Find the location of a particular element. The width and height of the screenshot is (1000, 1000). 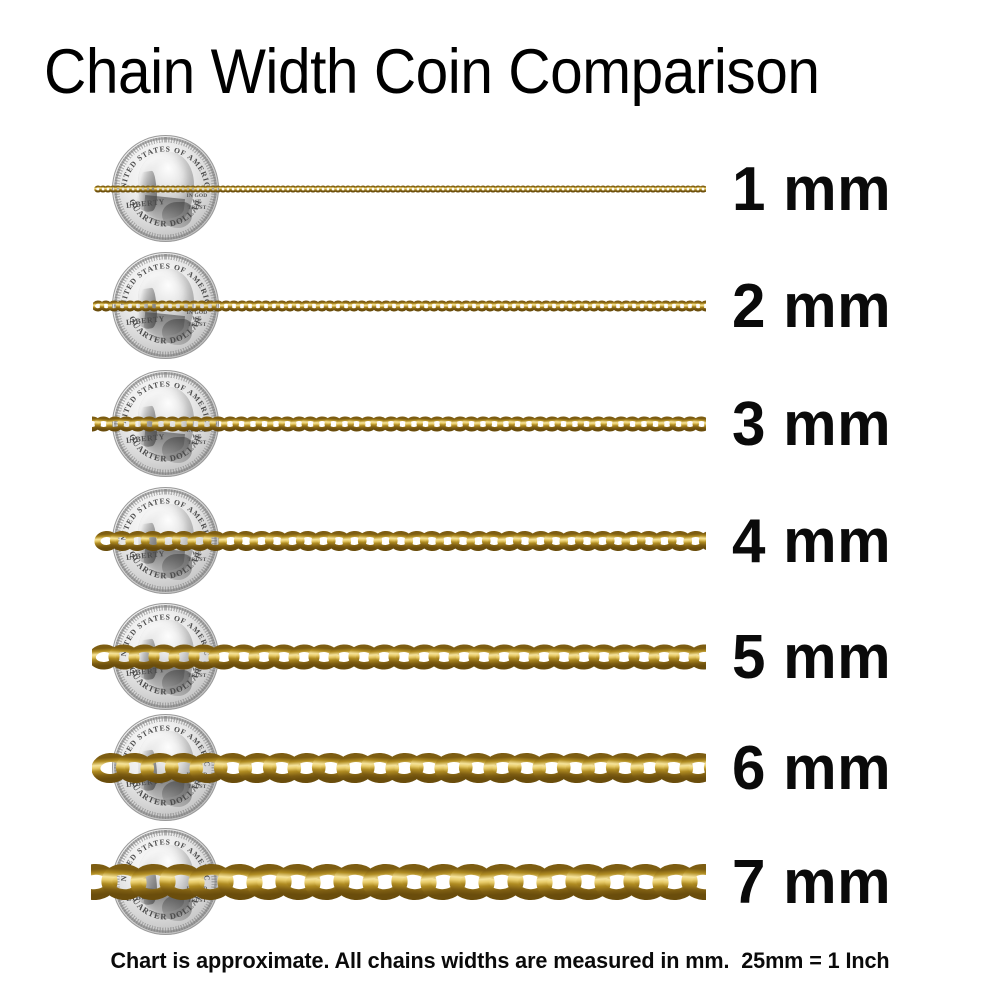

size-label: 1 mm is located at coordinates (812, 189).